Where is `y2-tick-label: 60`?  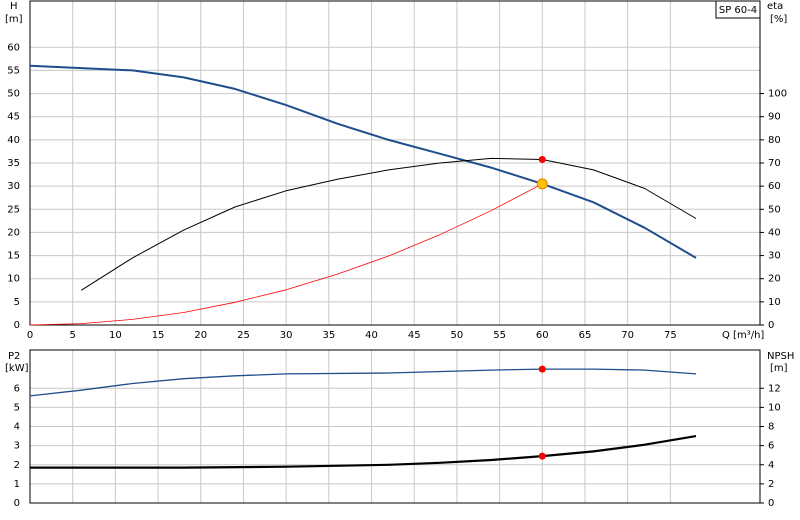 y2-tick-label: 60 is located at coordinates (774, 186).